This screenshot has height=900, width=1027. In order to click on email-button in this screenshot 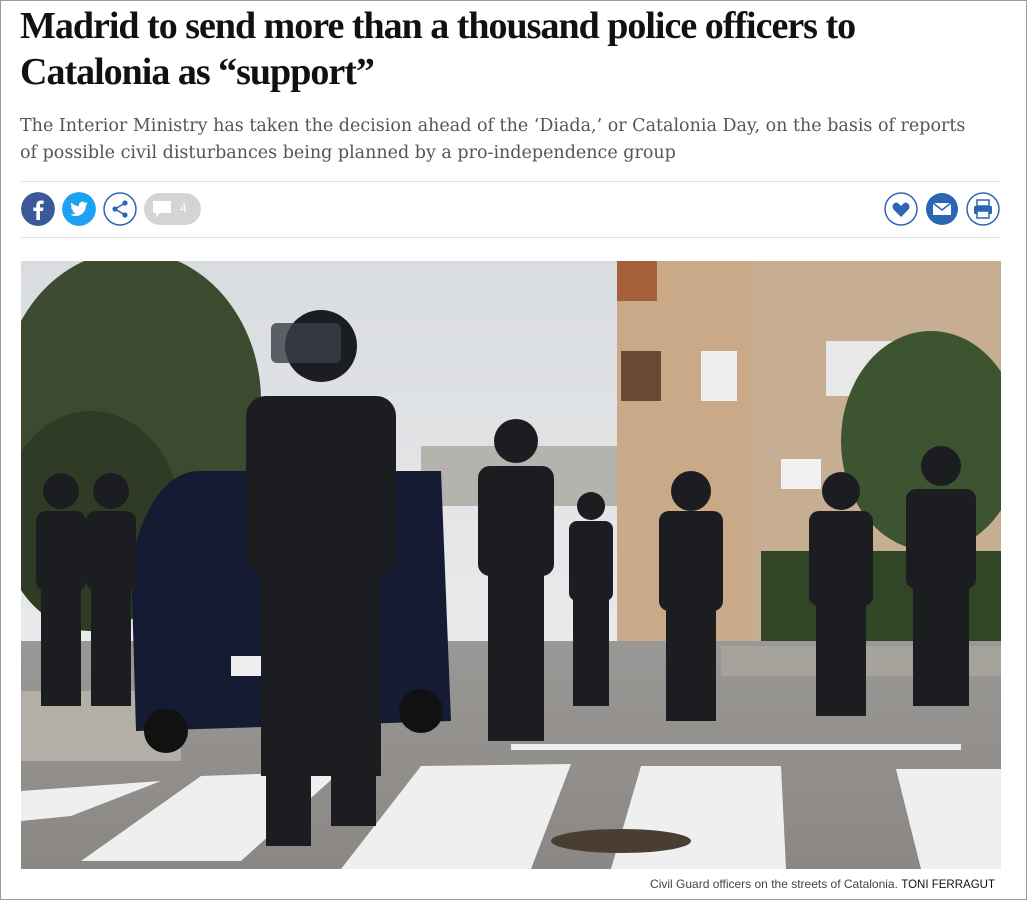, I will do `click(942, 209)`.